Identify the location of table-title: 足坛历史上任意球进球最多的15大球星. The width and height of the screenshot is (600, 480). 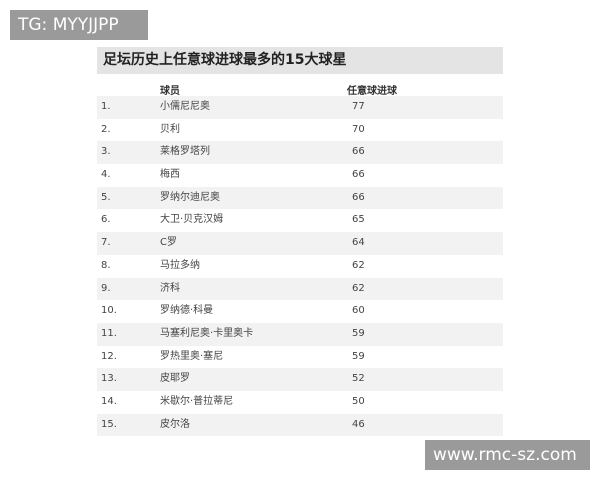
(300, 60).